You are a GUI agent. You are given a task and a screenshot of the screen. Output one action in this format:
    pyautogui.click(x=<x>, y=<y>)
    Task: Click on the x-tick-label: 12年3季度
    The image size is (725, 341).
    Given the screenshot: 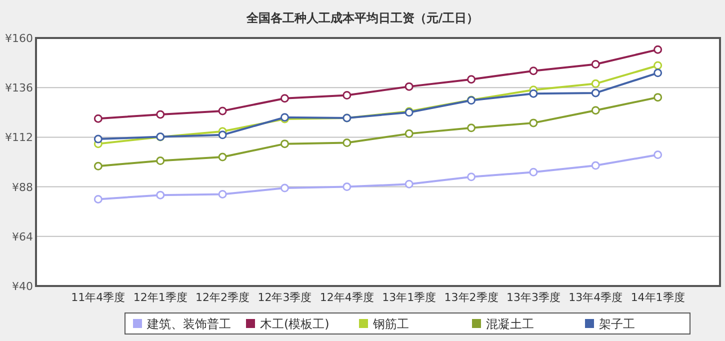 What is the action you would take?
    pyautogui.click(x=285, y=297)
    